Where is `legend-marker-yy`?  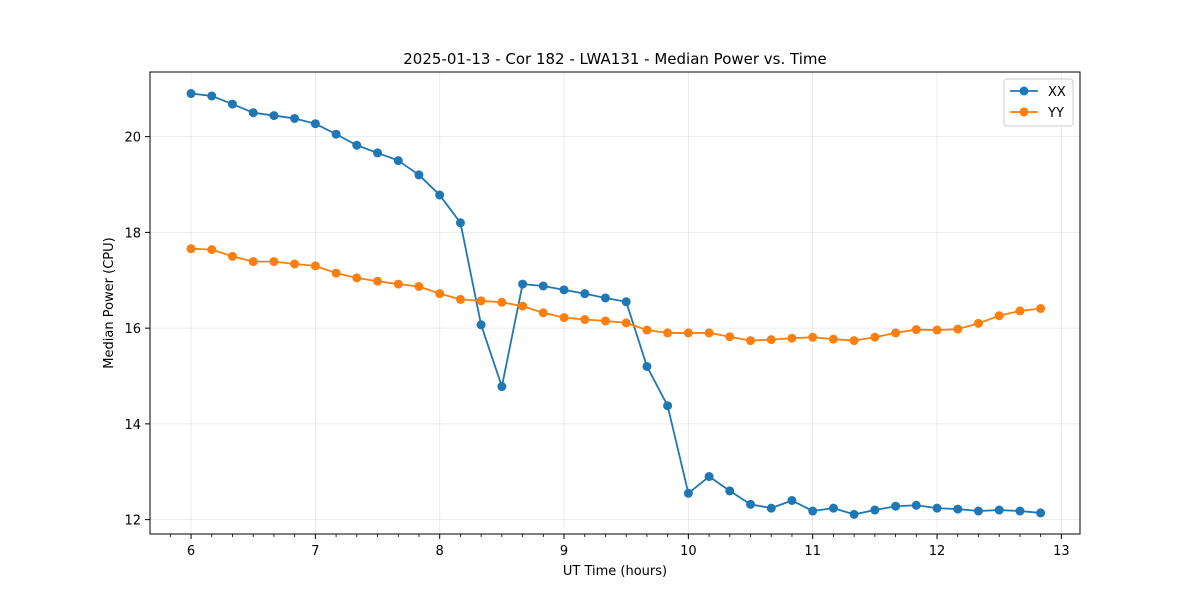 legend-marker-yy is located at coordinates (1024, 112).